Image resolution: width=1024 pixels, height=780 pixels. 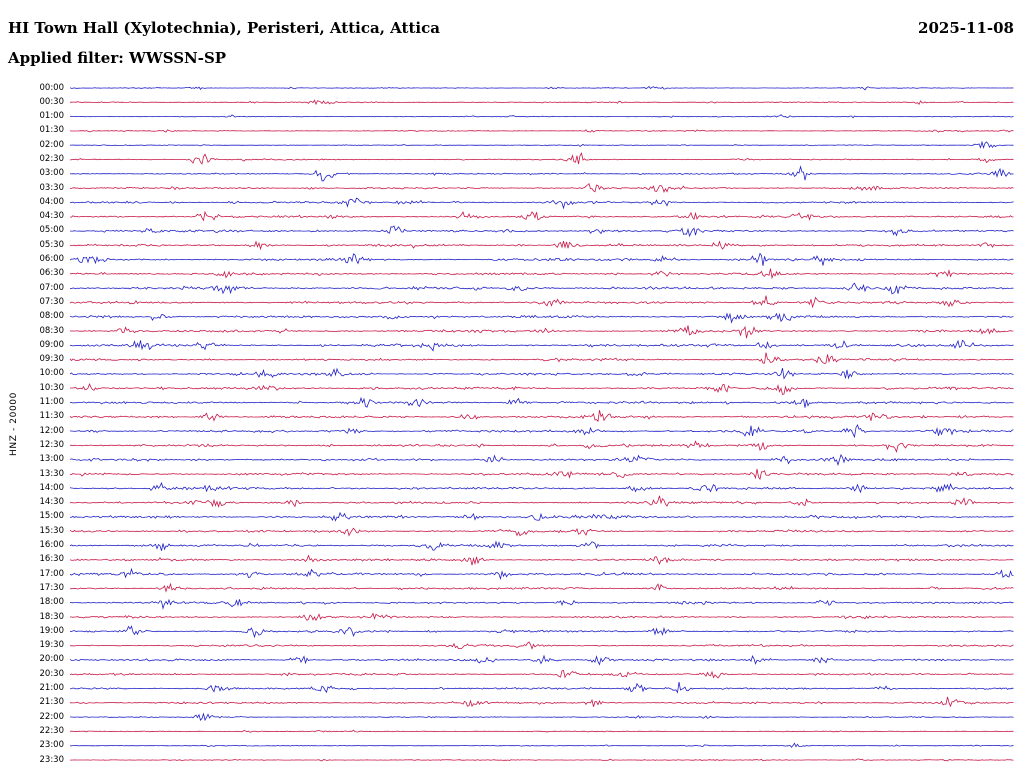 I want to click on trace-row-08:30, so click(x=541, y=332).